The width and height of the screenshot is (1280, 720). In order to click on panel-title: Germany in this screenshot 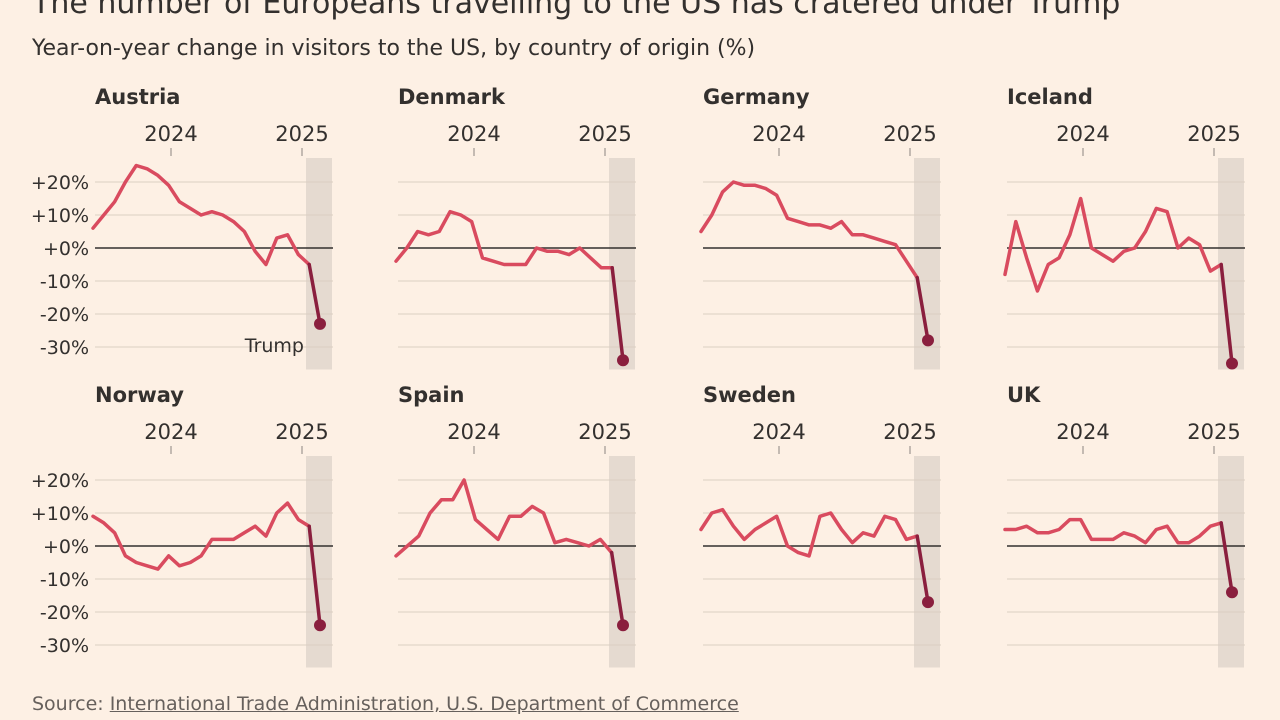, I will do `click(756, 97)`.